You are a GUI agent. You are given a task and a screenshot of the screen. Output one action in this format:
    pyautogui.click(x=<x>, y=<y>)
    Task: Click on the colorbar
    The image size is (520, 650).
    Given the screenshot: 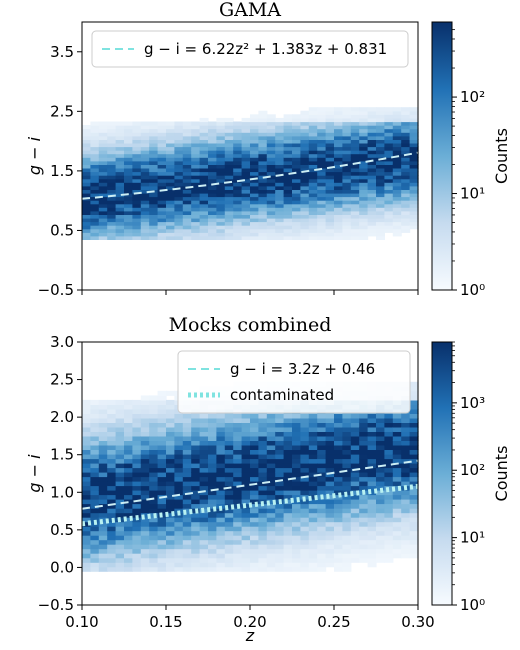 What is the action you would take?
    pyautogui.click(x=442, y=473)
    